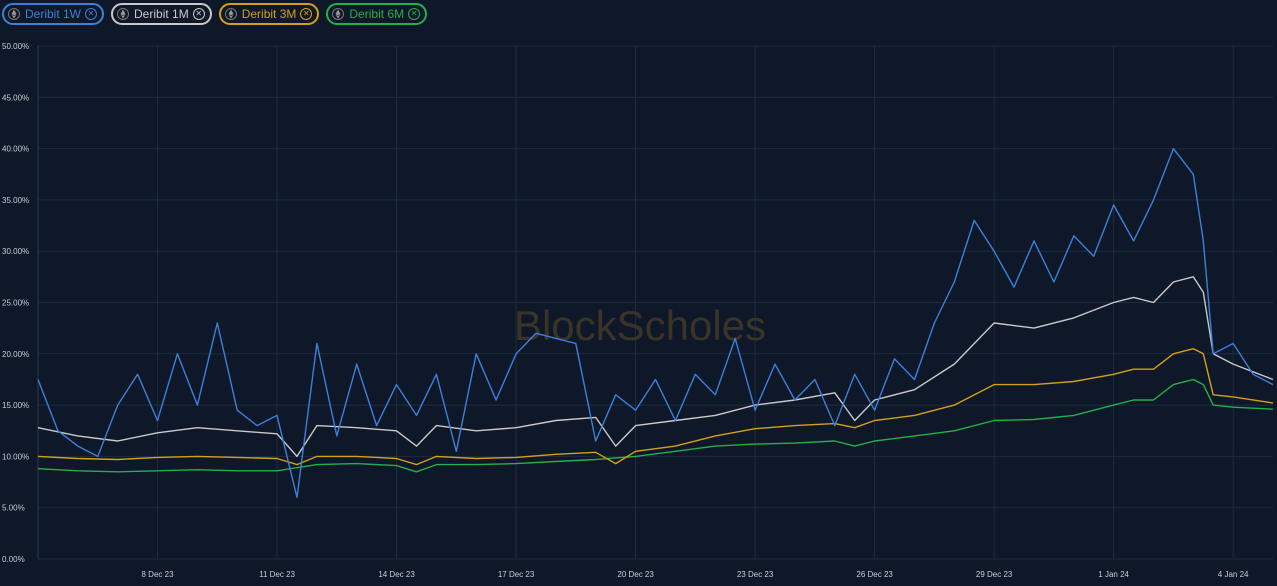 This screenshot has height=586, width=1277. What do you see at coordinates (15, 456) in the screenshot?
I see `y-tick-label: 10.00%` at bounding box center [15, 456].